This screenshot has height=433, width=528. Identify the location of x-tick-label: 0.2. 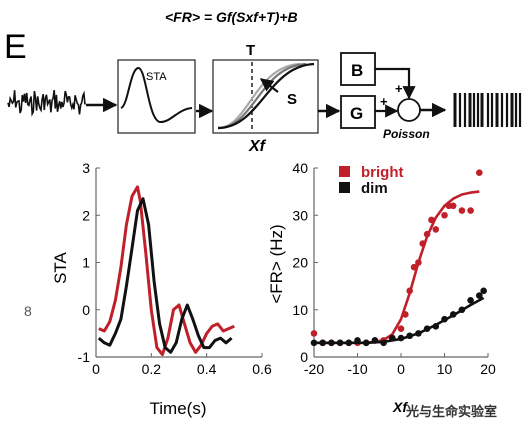
(152, 369).